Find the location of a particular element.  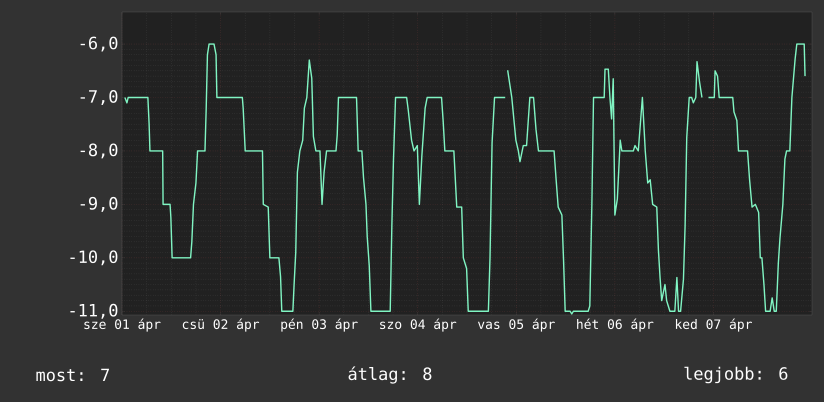

text: most: 7 is located at coordinates (73, 375).